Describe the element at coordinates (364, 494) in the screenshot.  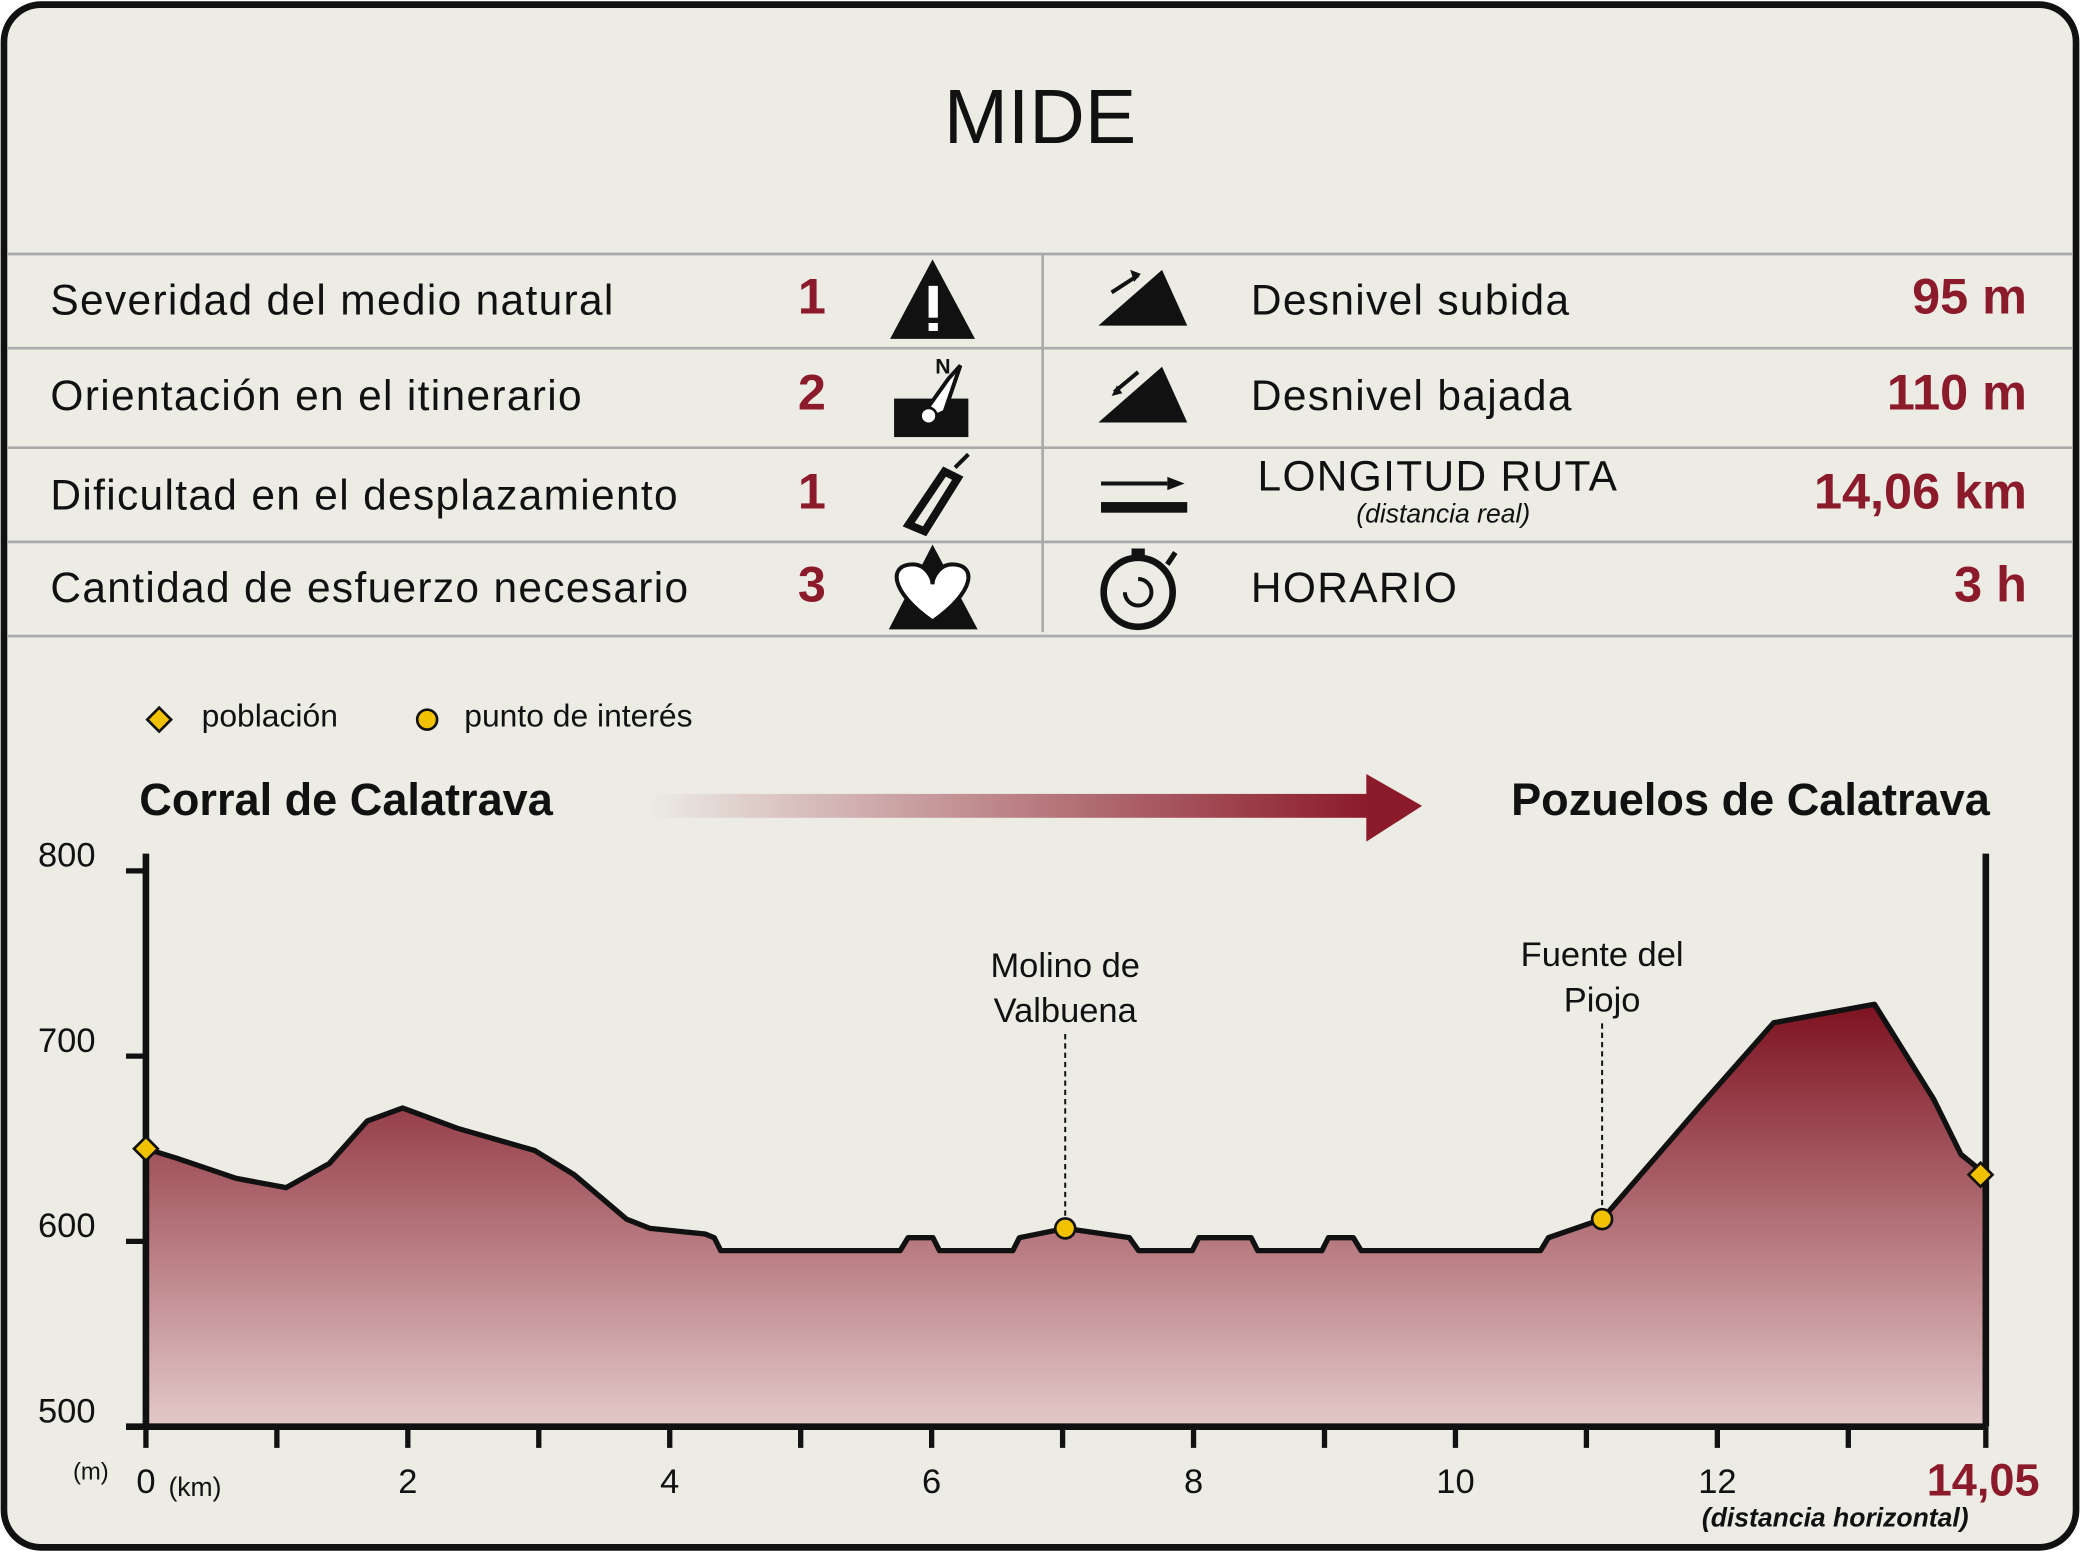
I see `row-label: Dificultad en el desplazamiento` at that location.